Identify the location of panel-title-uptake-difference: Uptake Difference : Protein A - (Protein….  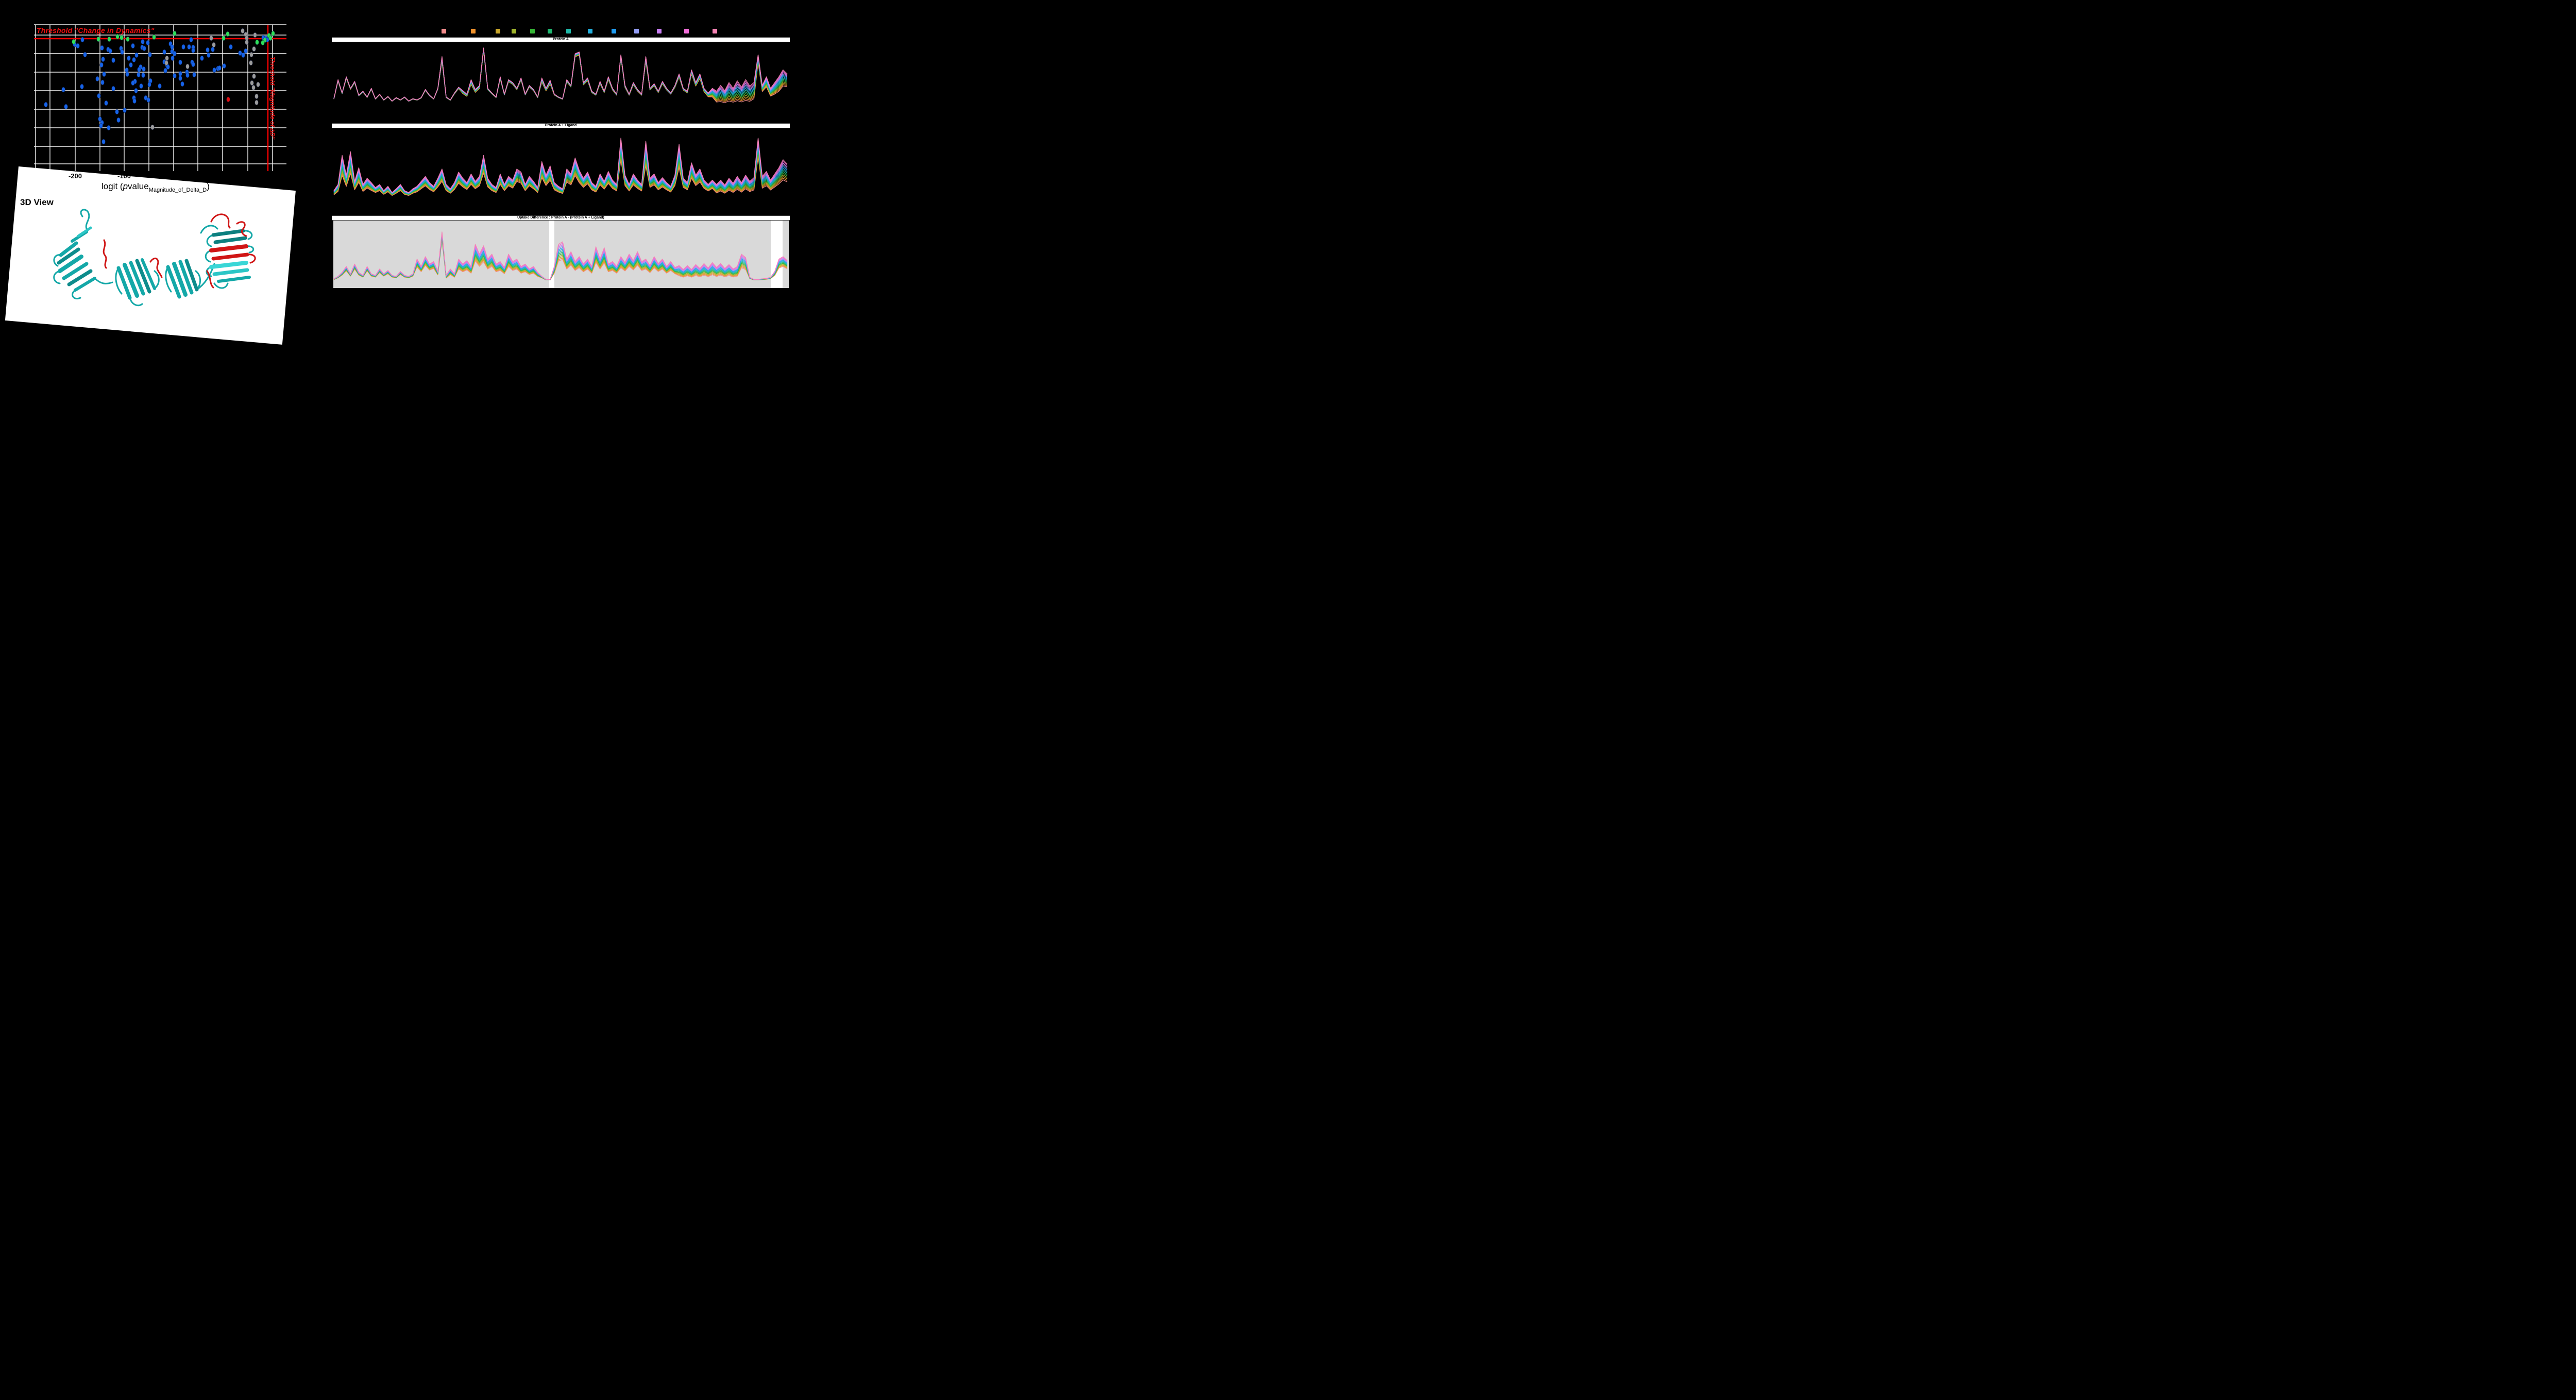
(561, 218).